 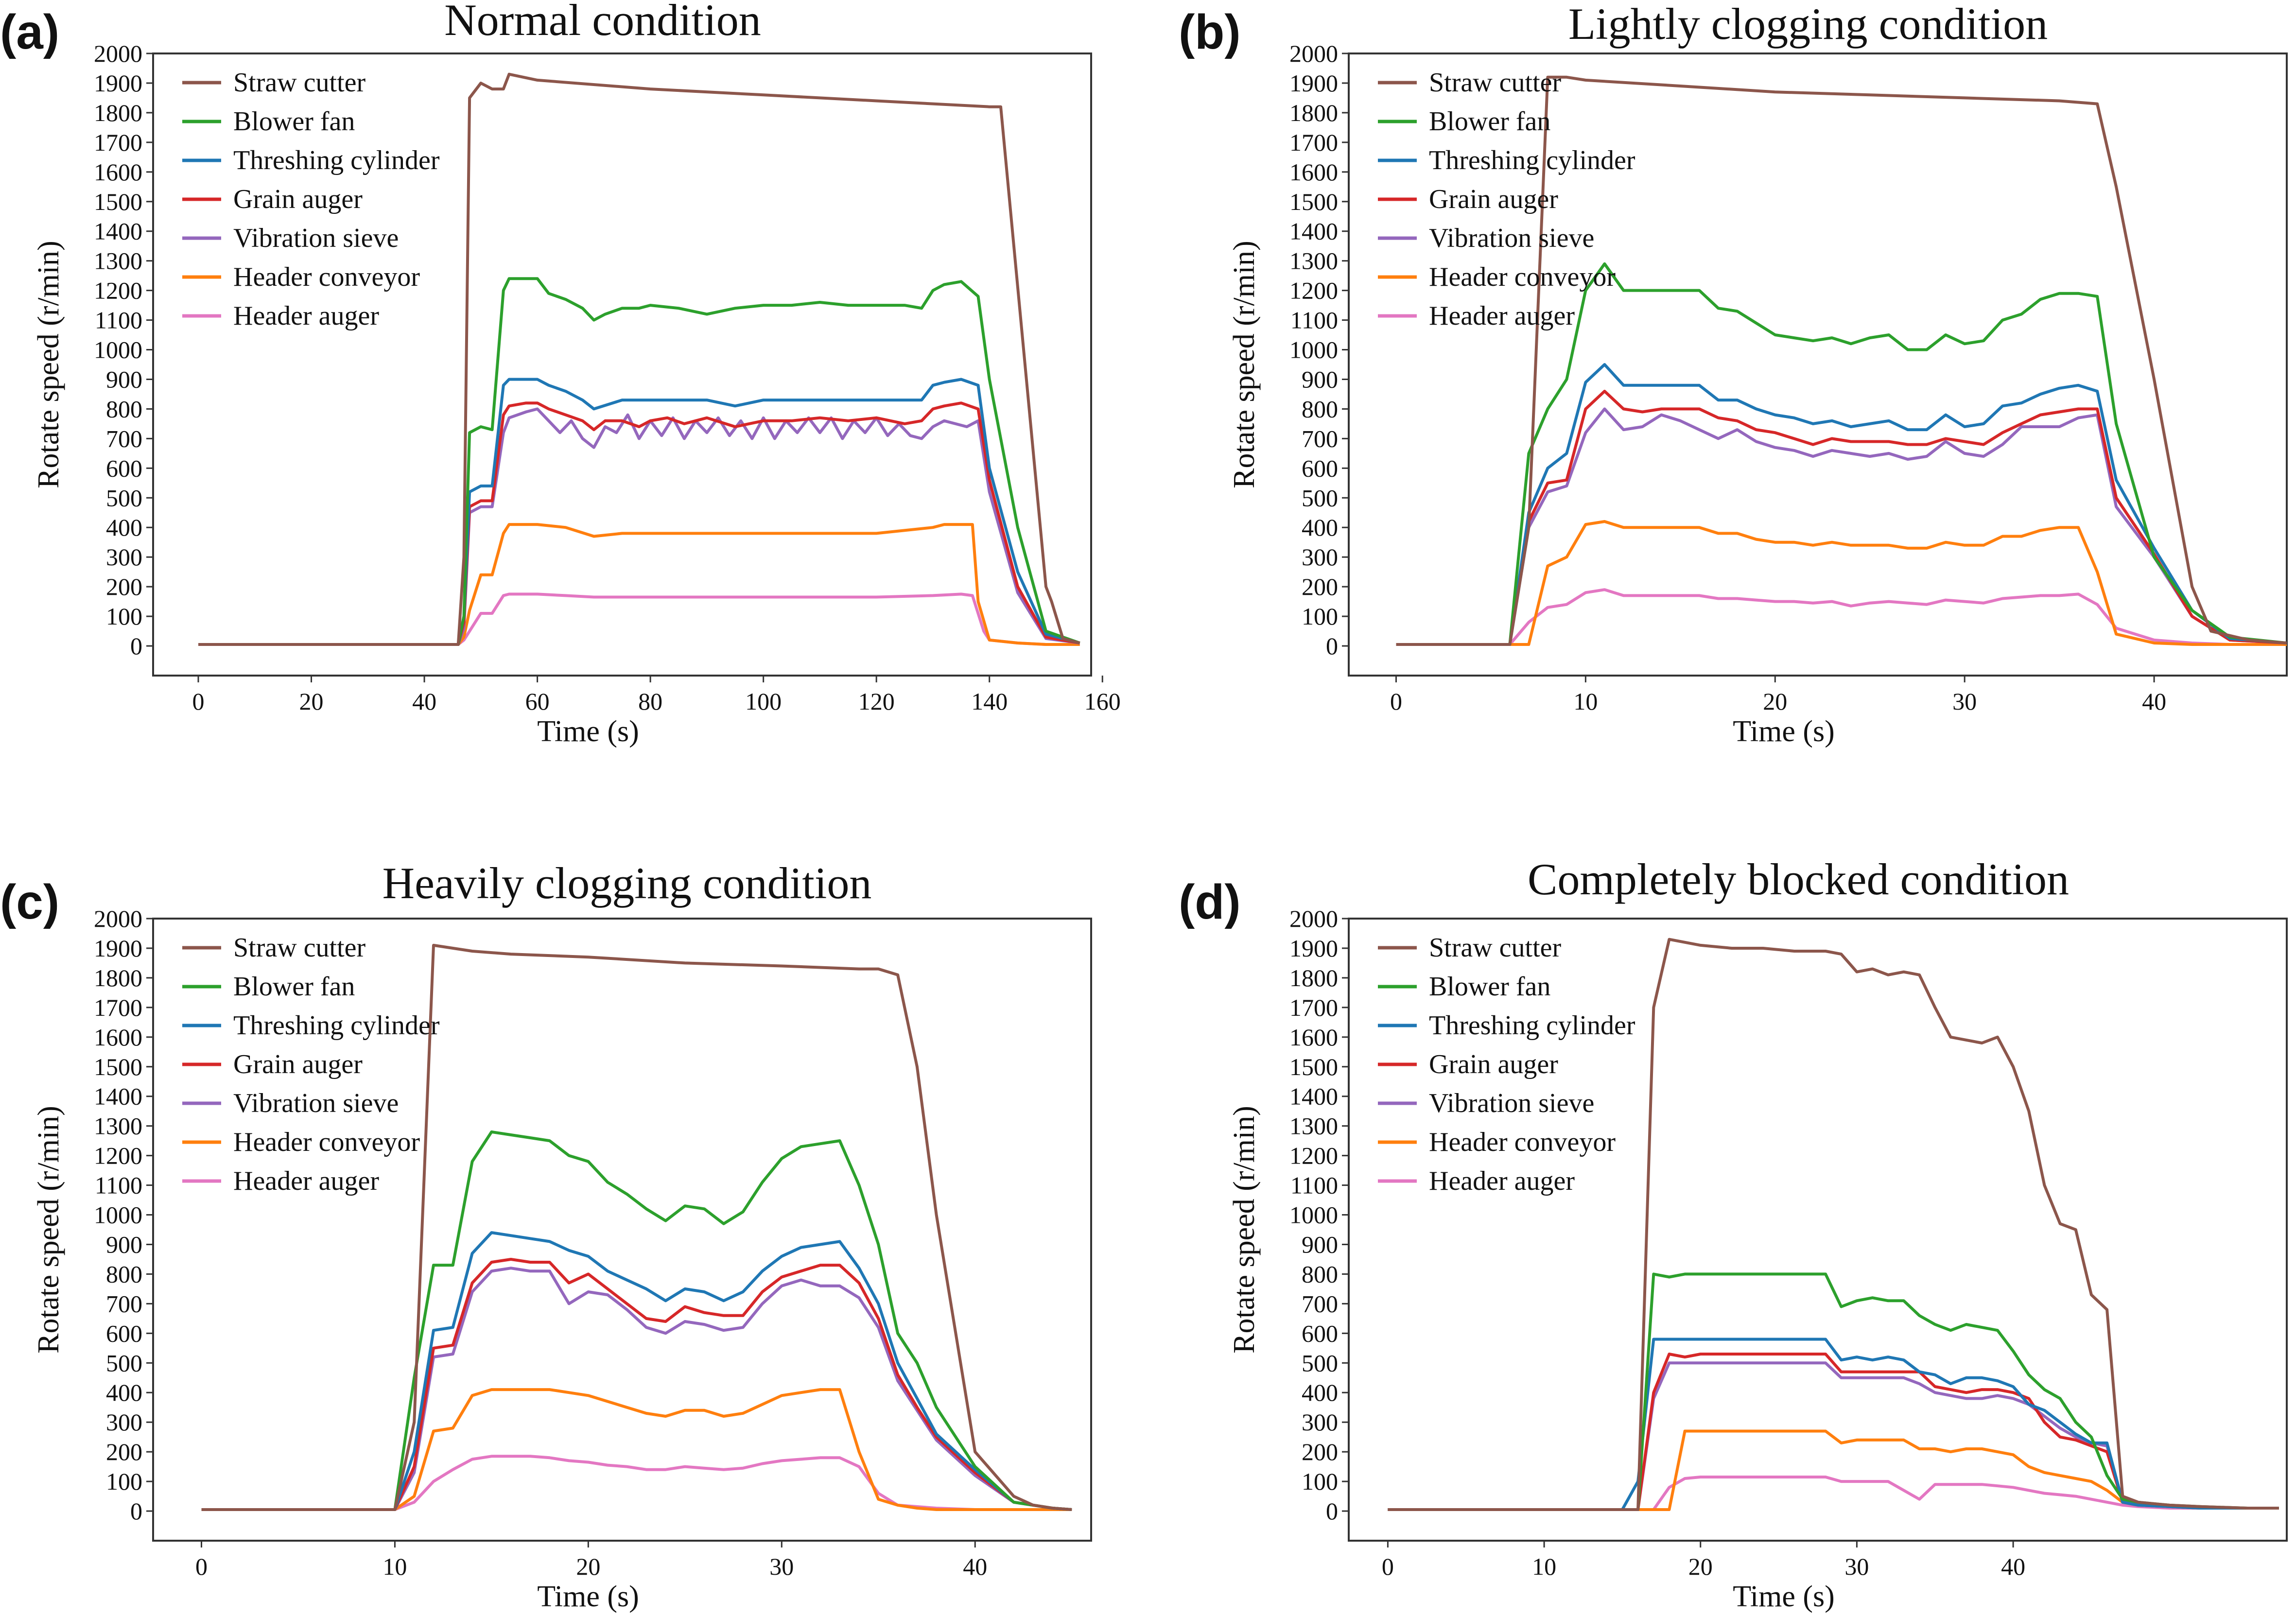 What do you see at coordinates (975, 1566) in the screenshot?
I see `x-tick-label: 40` at bounding box center [975, 1566].